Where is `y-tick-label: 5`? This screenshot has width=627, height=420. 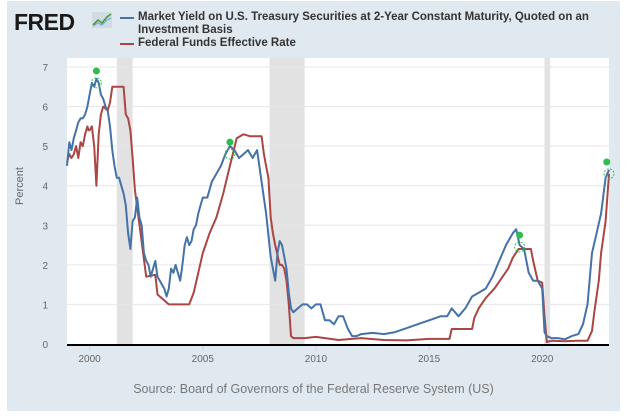
y-tick-label: 5 is located at coordinates (45, 147).